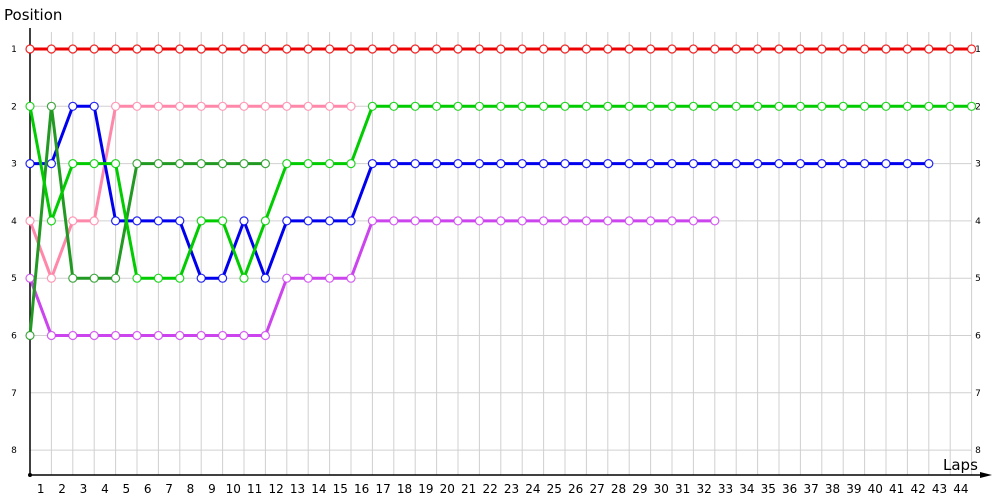  What do you see at coordinates (960, 489) in the screenshot?
I see `x-tick-label: 44` at bounding box center [960, 489].